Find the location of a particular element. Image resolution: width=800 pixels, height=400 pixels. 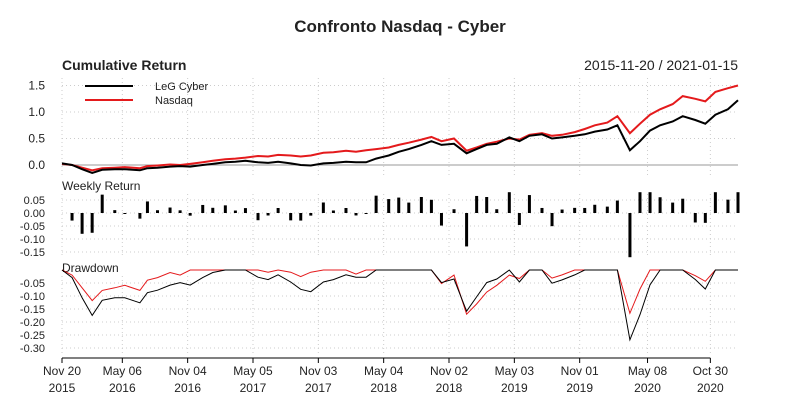

chart-title: Confronto Nasdaq - Cyber is located at coordinates (400, 26).